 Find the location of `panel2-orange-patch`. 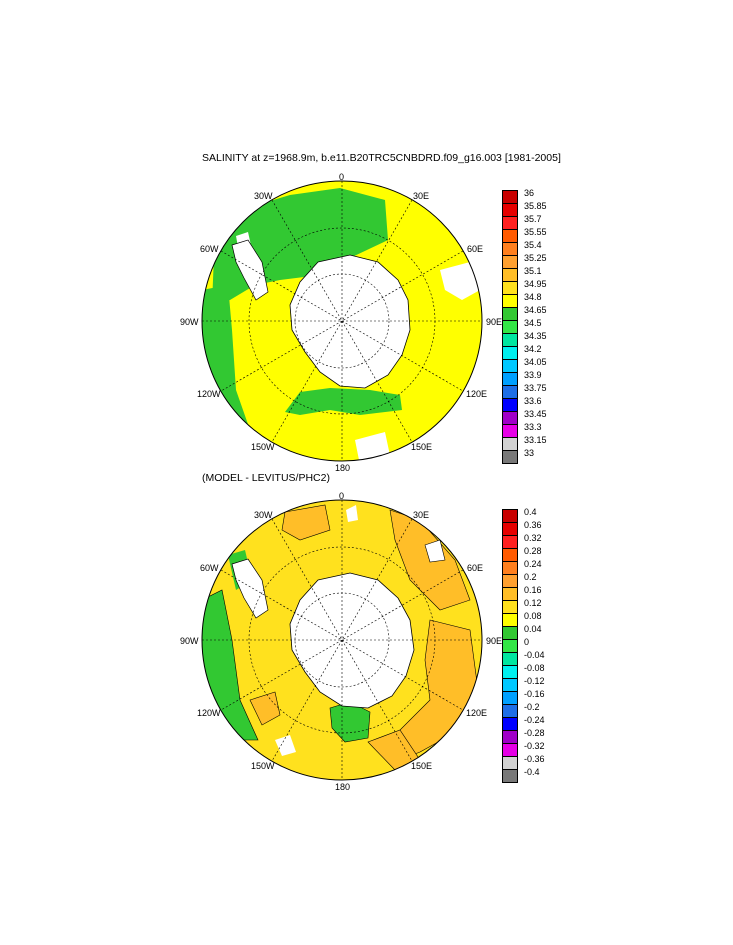

panel2-orange-patch is located at coordinates (306, 522).